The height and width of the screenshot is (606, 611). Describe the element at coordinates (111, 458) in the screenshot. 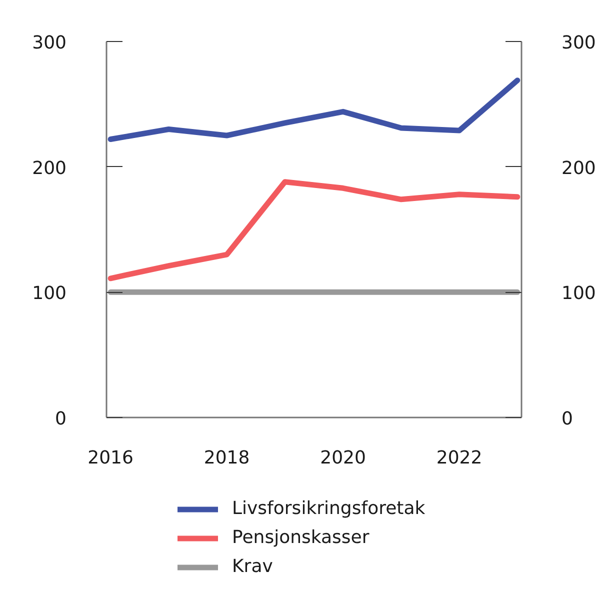

I see `x-tick-label: 2016` at that location.